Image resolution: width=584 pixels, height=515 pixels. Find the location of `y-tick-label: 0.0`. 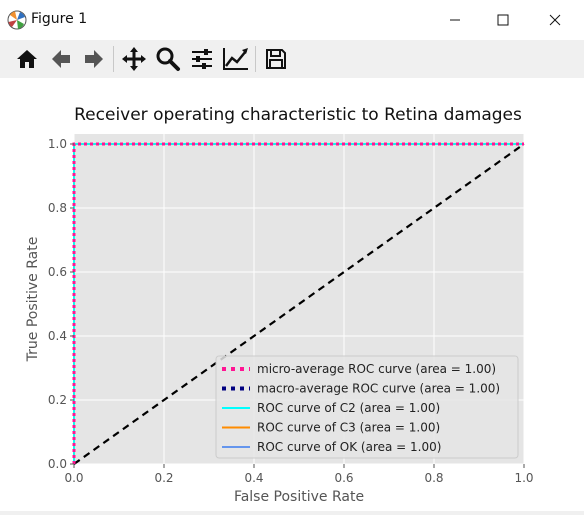

y-tick-label: 0.0 is located at coordinates (57, 464).